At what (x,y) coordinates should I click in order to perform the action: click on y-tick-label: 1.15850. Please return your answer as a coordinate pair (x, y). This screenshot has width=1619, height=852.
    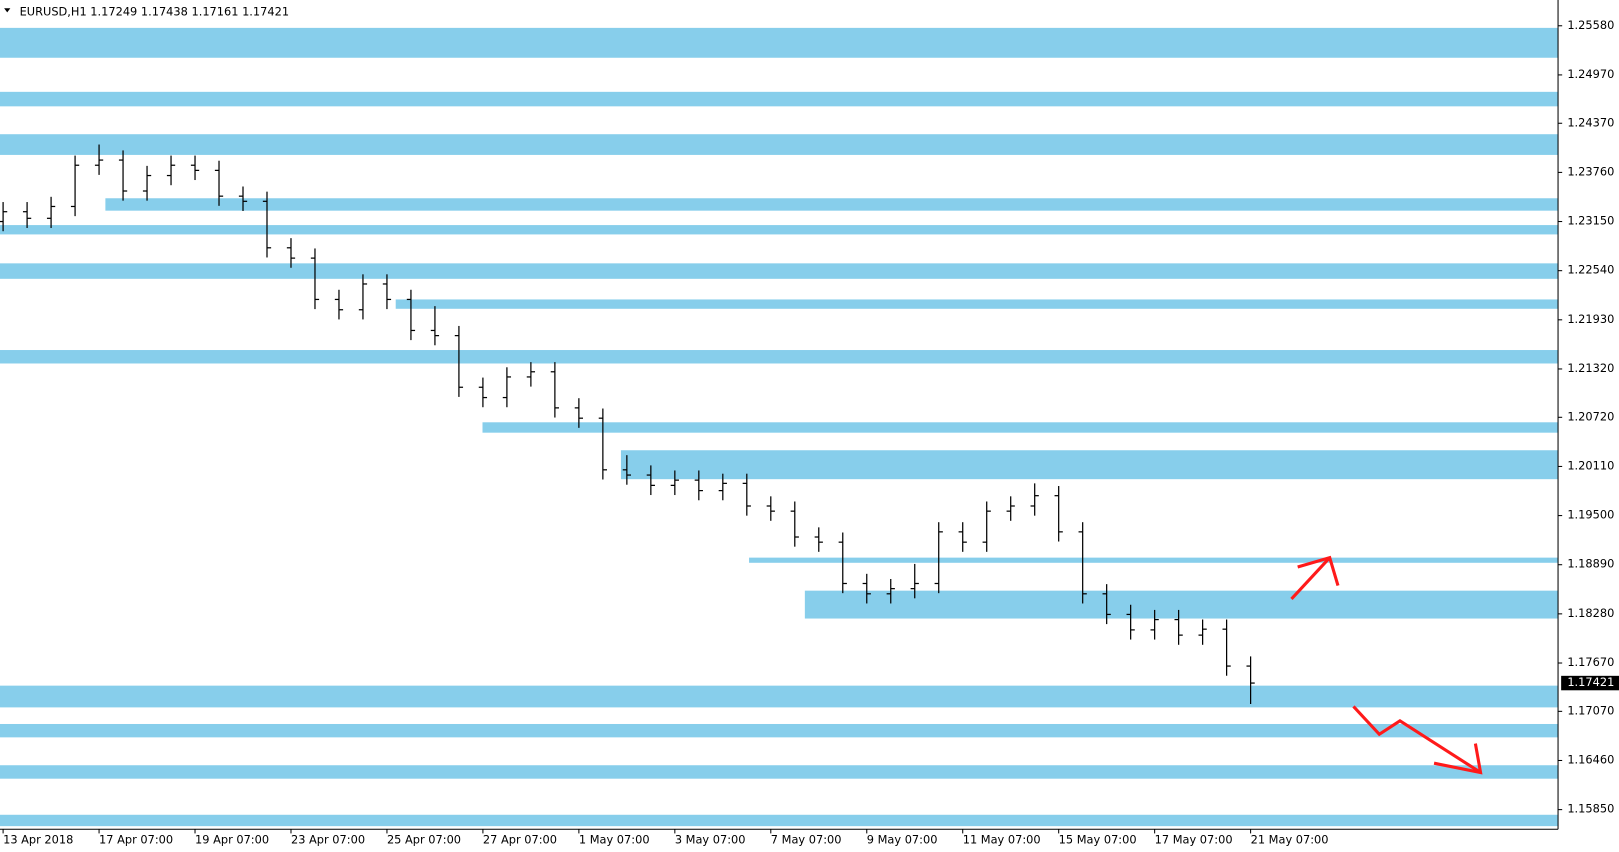
    Looking at the image, I should click on (1590, 809).